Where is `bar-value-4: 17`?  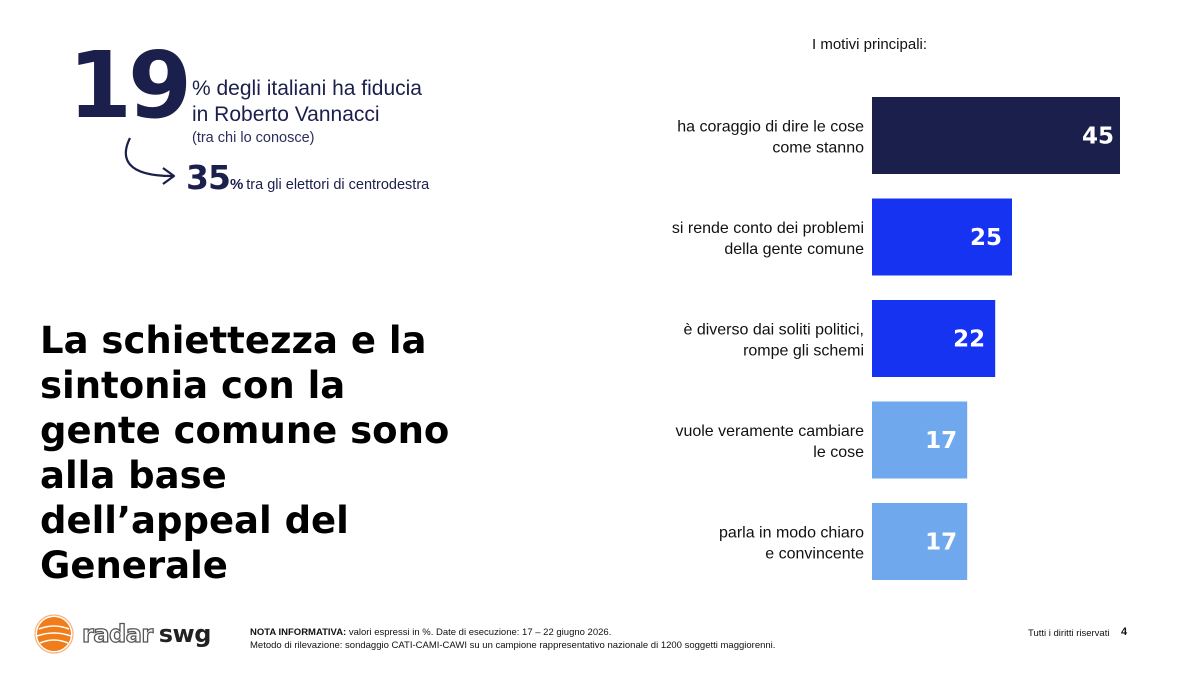
bar-value-4: 17 is located at coordinates (941, 441).